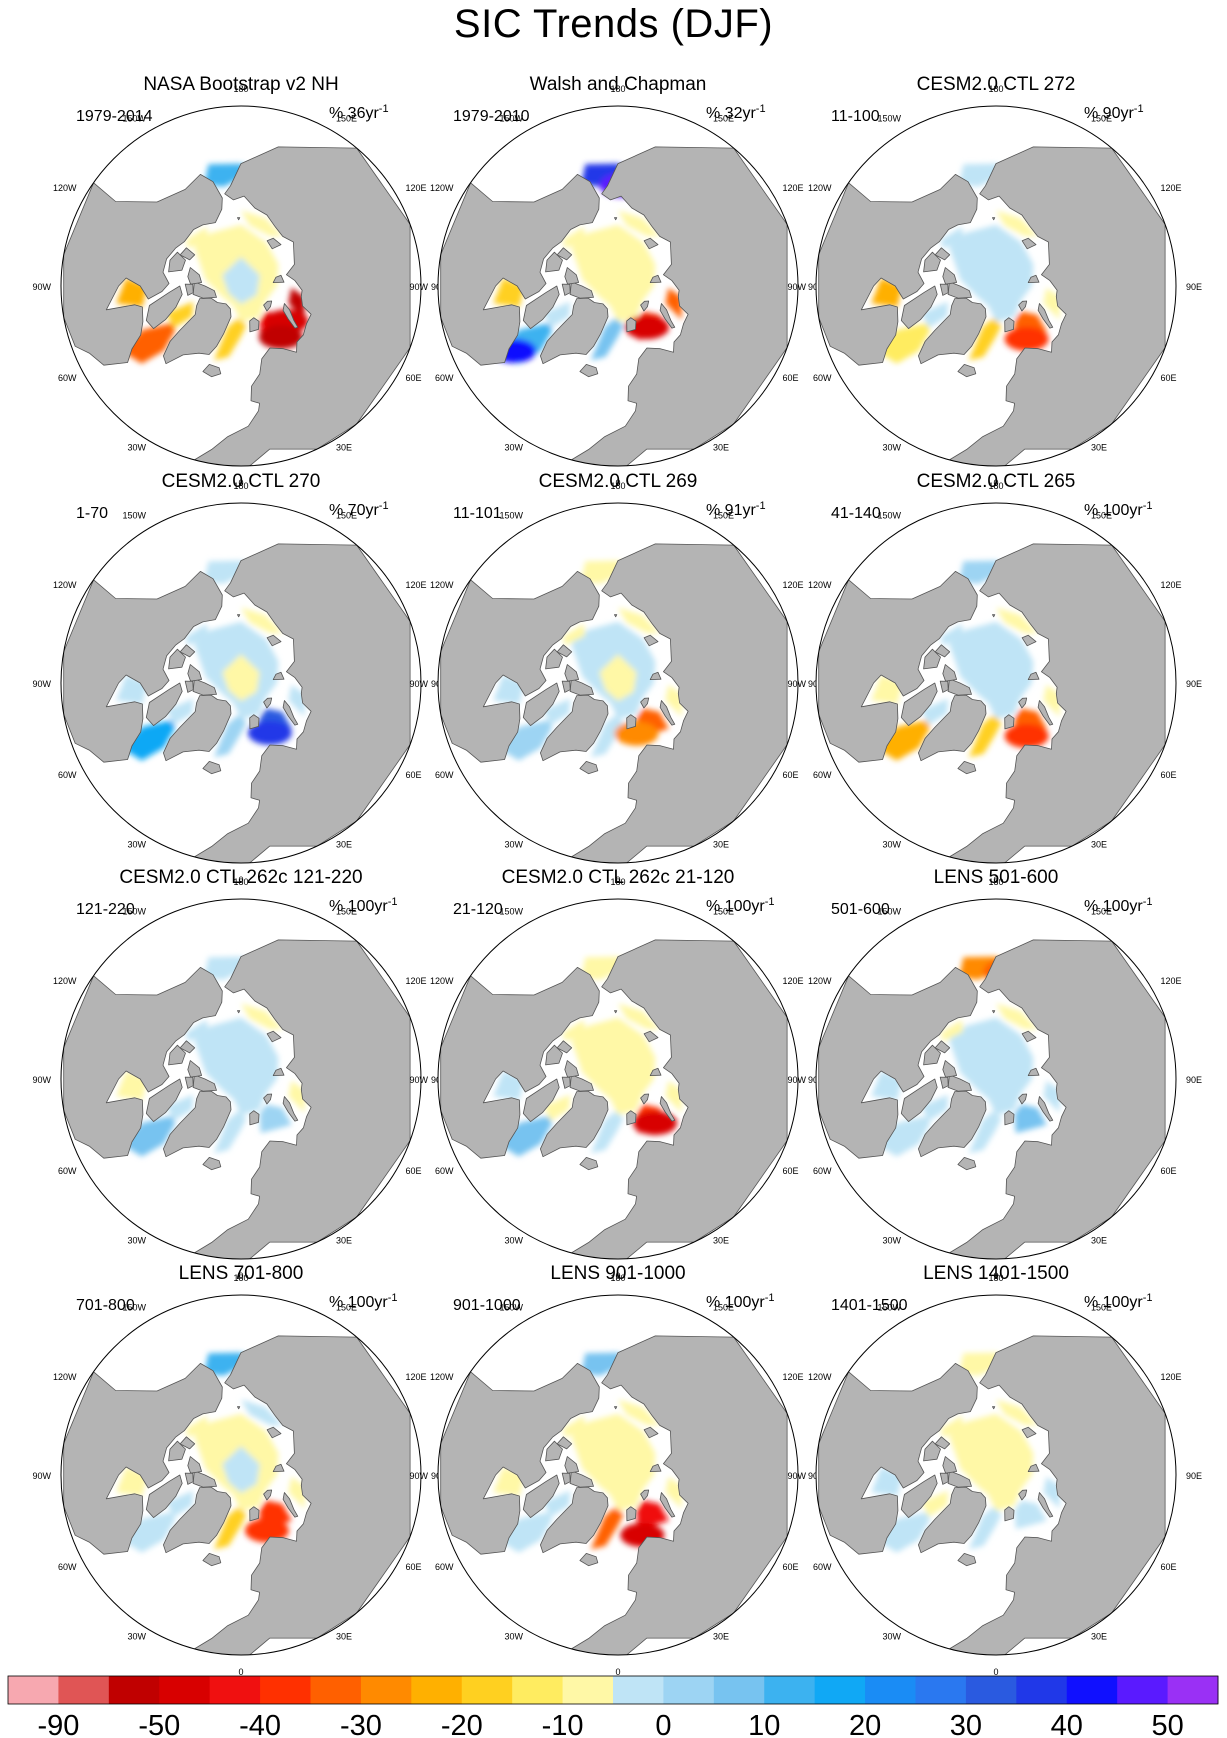 Image resolution: width=1227 pixels, height=1738 pixels. Describe the element at coordinates (114, 116) in the screenshot. I see `panel-period: 1979-2014` at that location.